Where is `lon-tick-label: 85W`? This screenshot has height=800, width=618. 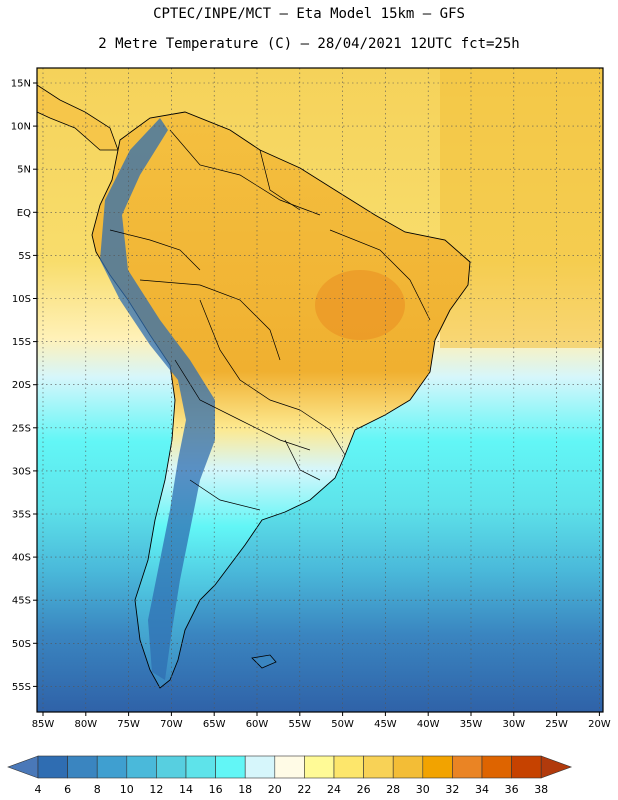 lon-tick-label: 85W is located at coordinates (43, 724).